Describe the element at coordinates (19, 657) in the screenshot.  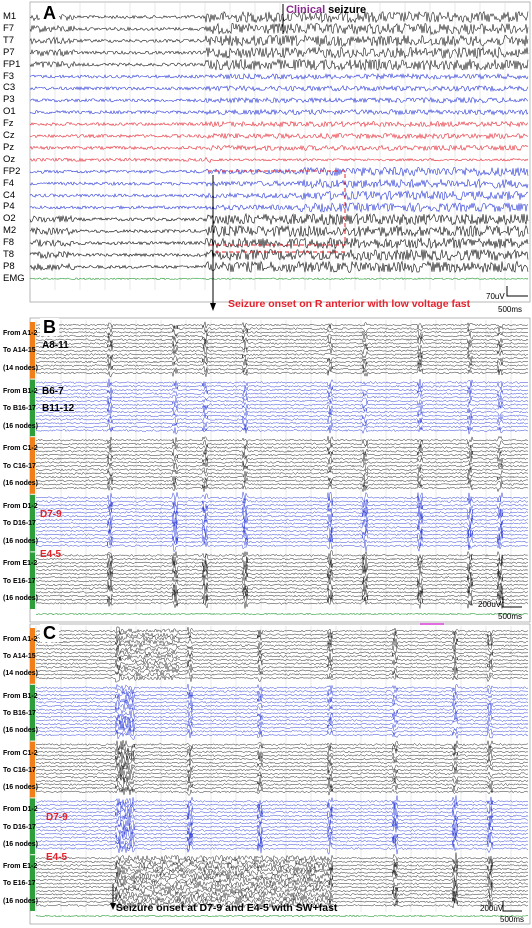
I see `panel-c-group-label: To A14-15` at that location.